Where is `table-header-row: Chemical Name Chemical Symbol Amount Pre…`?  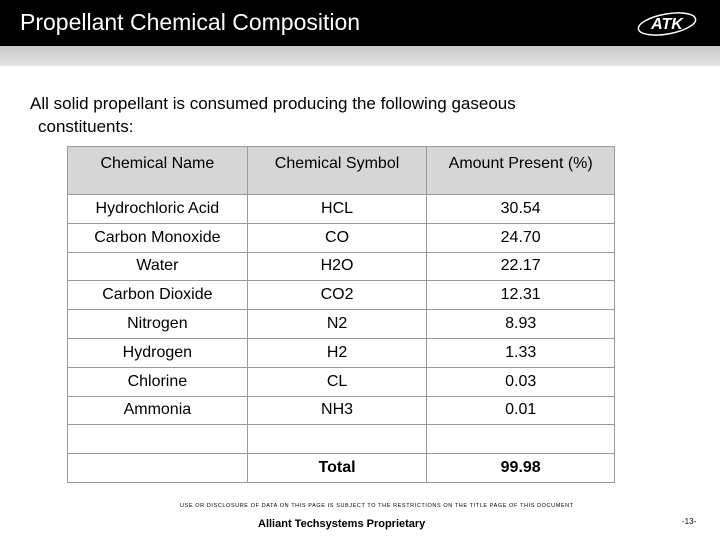
table-header-row: Chemical Name Chemical Symbol Amount Pre… is located at coordinates (341, 170).